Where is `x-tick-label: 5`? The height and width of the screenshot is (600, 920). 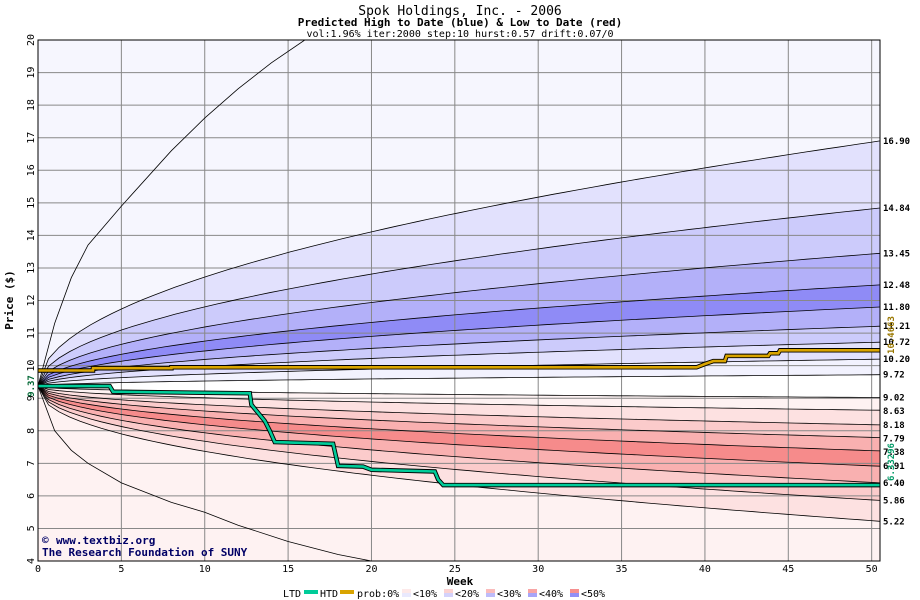 x-tick-label: 5 is located at coordinates (121, 569).